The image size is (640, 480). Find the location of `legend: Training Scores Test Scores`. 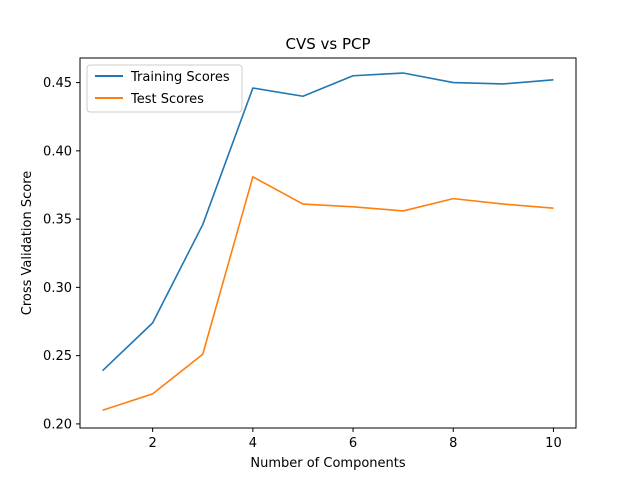

legend: Training Scores Test Scores is located at coordinates (164, 88).